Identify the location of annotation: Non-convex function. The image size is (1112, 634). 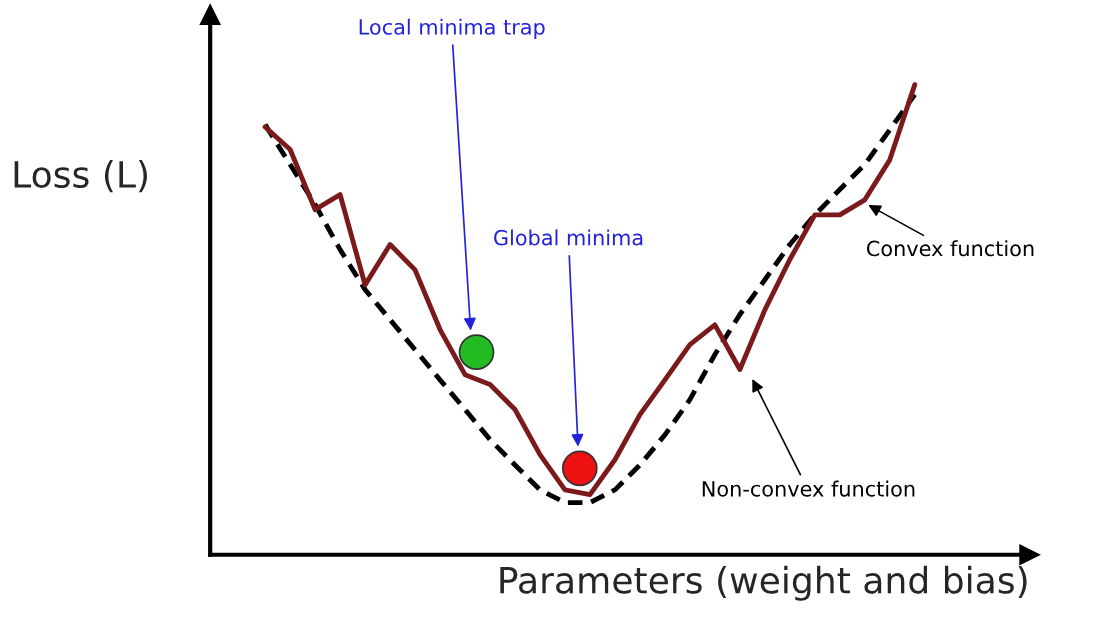
(808, 488).